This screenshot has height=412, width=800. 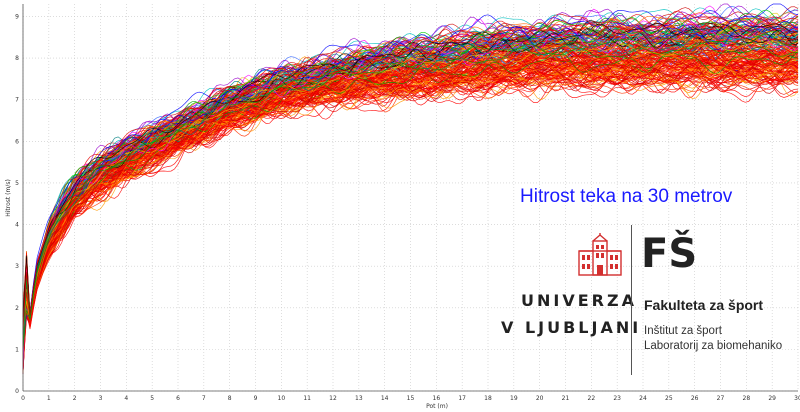 I want to click on y-tick-label: 9, so click(x=17, y=16).